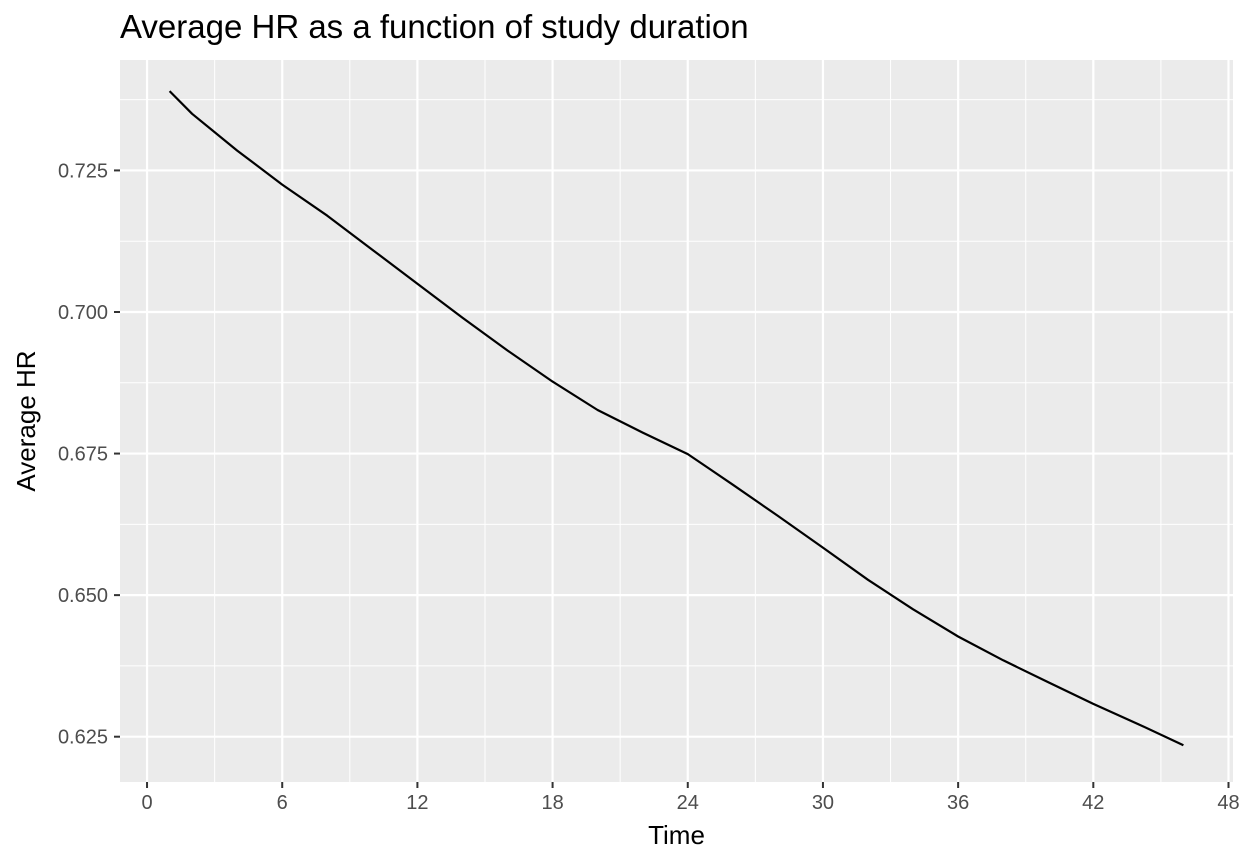 The height and width of the screenshot is (865, 1248). Describe the element at coordinates (688, 803) in the screenshot. I see `x-tick-label: 24` at that location.